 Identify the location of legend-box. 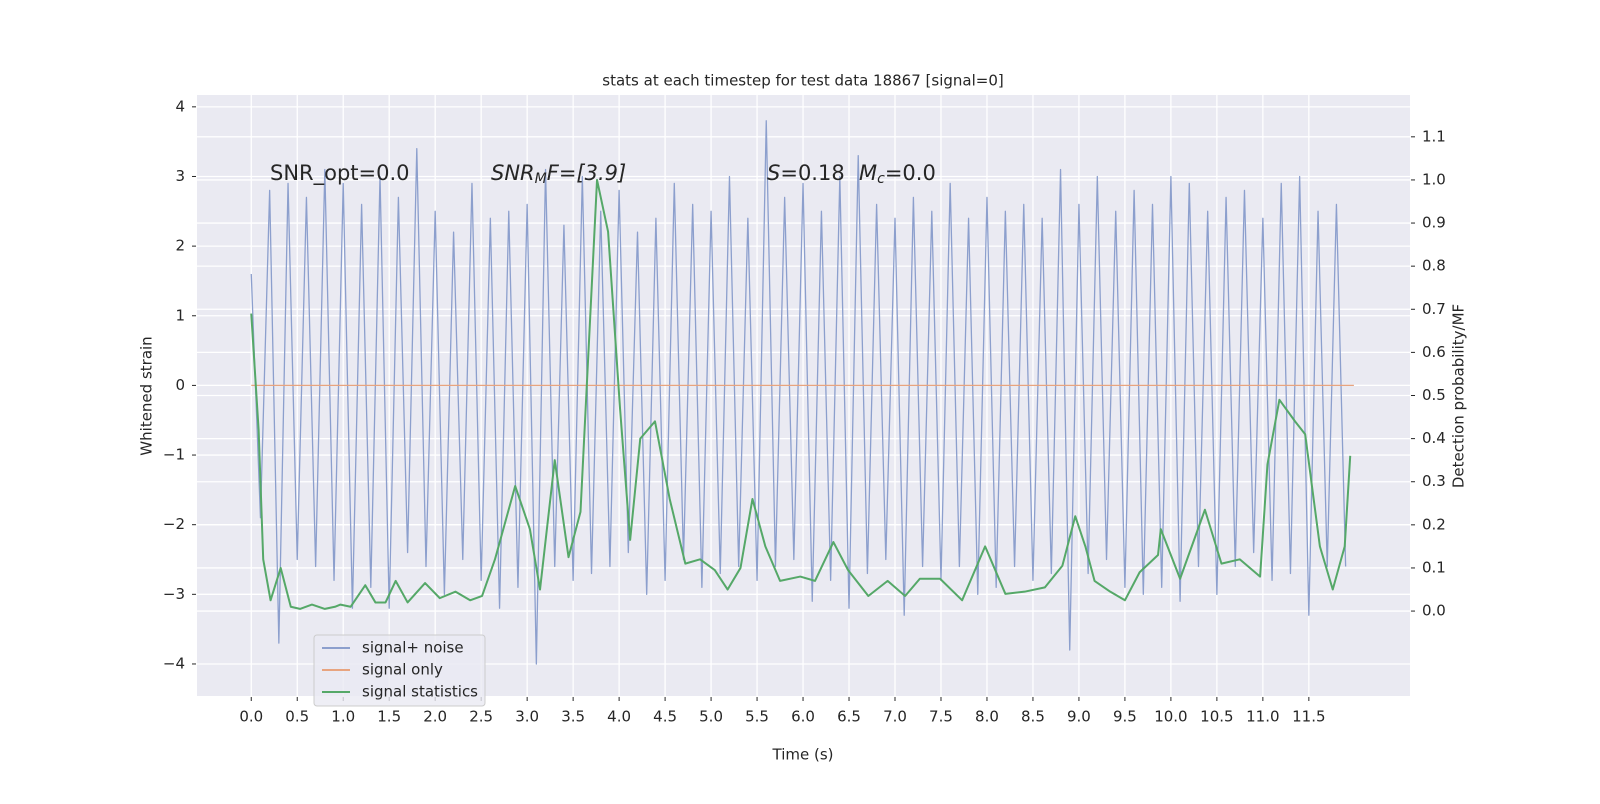
(399, 670).